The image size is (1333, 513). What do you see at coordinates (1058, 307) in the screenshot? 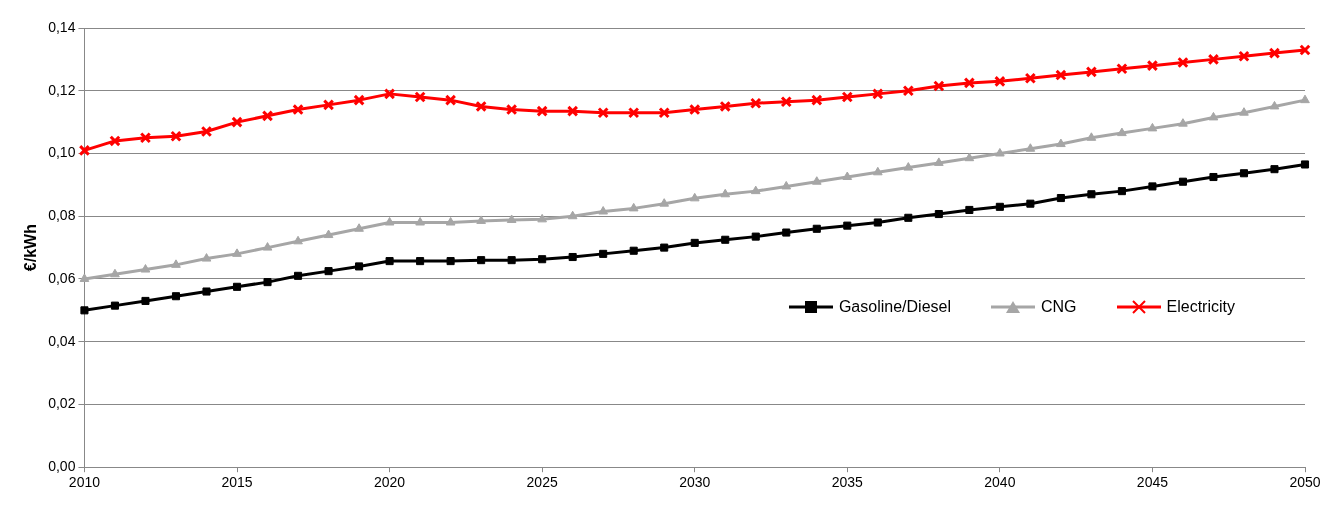
I see `legend-label: CNG` at bounding box center [1058, 307].